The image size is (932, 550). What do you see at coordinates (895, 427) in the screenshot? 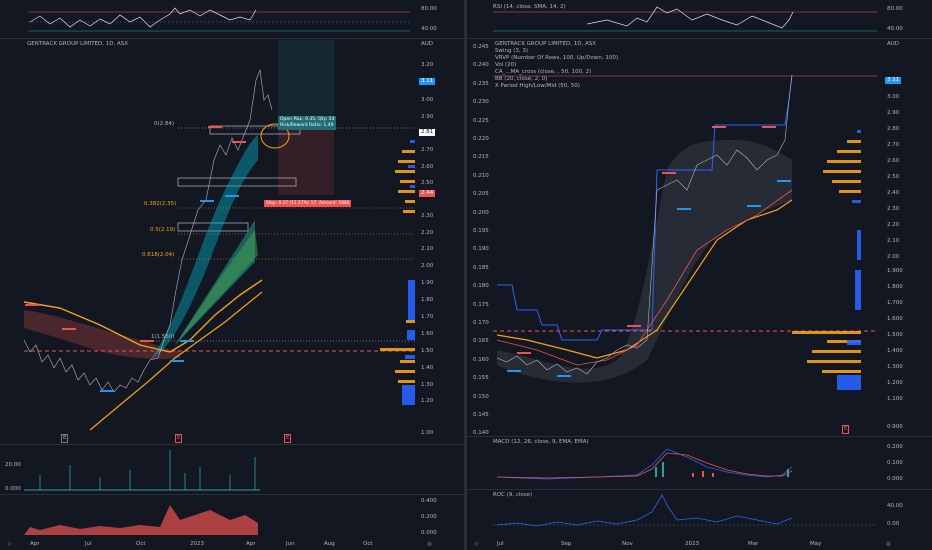
I see `right-price-tick: 0.900` at bounding box center [895, 427].